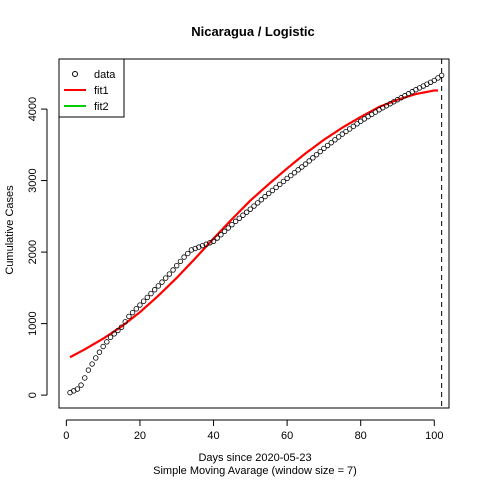  What do you see at coordinates (255, 471) in the screenshot?
I see `x-axis-sublabel: Simple Moving Avarage (window size = 7)` at bounding box center [255, 471].